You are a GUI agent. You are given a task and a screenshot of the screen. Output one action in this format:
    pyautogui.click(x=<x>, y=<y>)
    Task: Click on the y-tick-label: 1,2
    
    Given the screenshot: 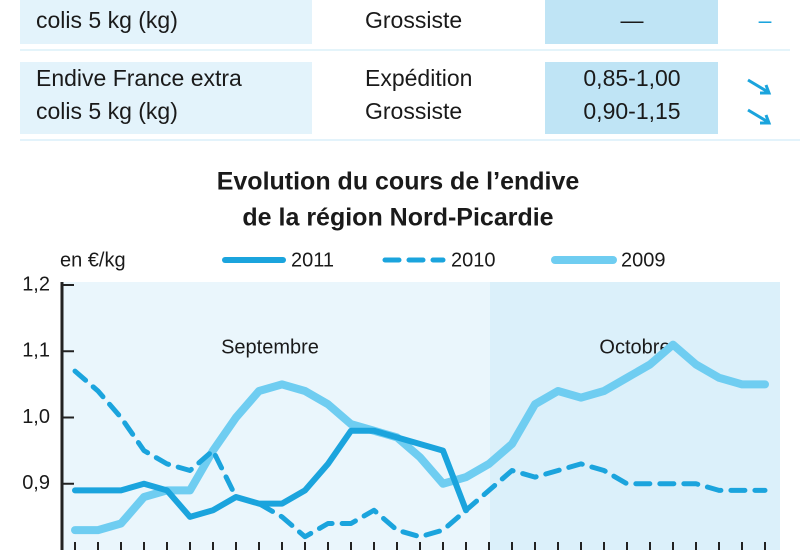 What is the action you would take?
    pyautogui.click(x=36, y=284)
    